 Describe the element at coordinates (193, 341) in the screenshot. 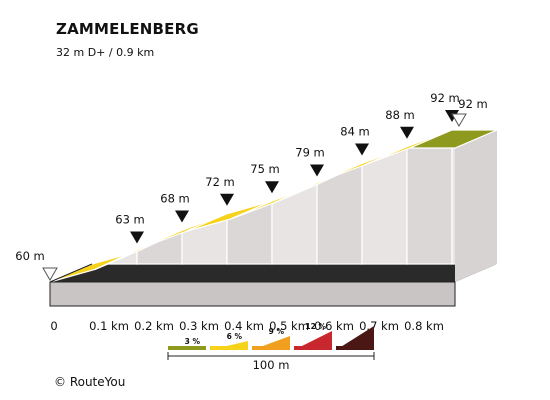

I see `legend-label: 3 %` at that location.